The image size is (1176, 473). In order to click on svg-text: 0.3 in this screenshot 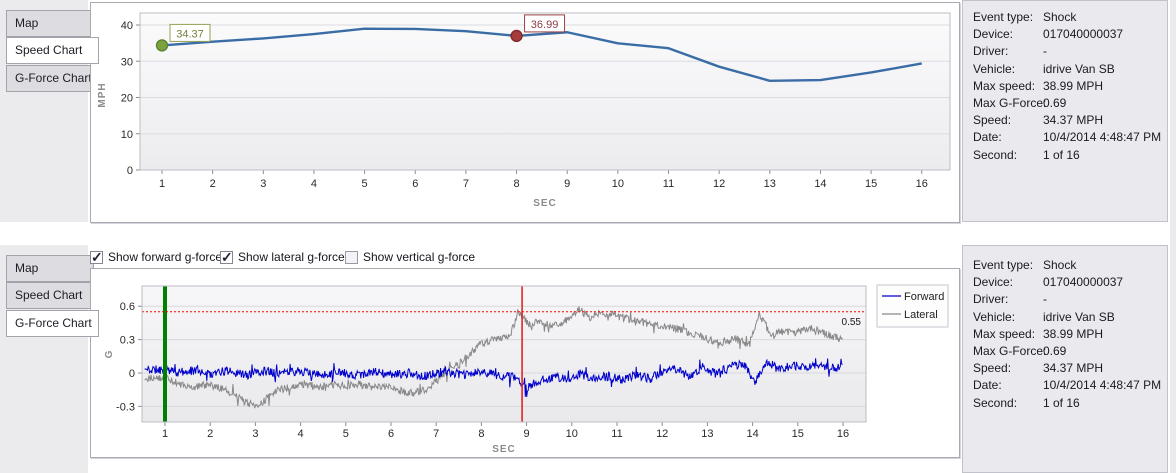, I will do `click(127, 341)`.